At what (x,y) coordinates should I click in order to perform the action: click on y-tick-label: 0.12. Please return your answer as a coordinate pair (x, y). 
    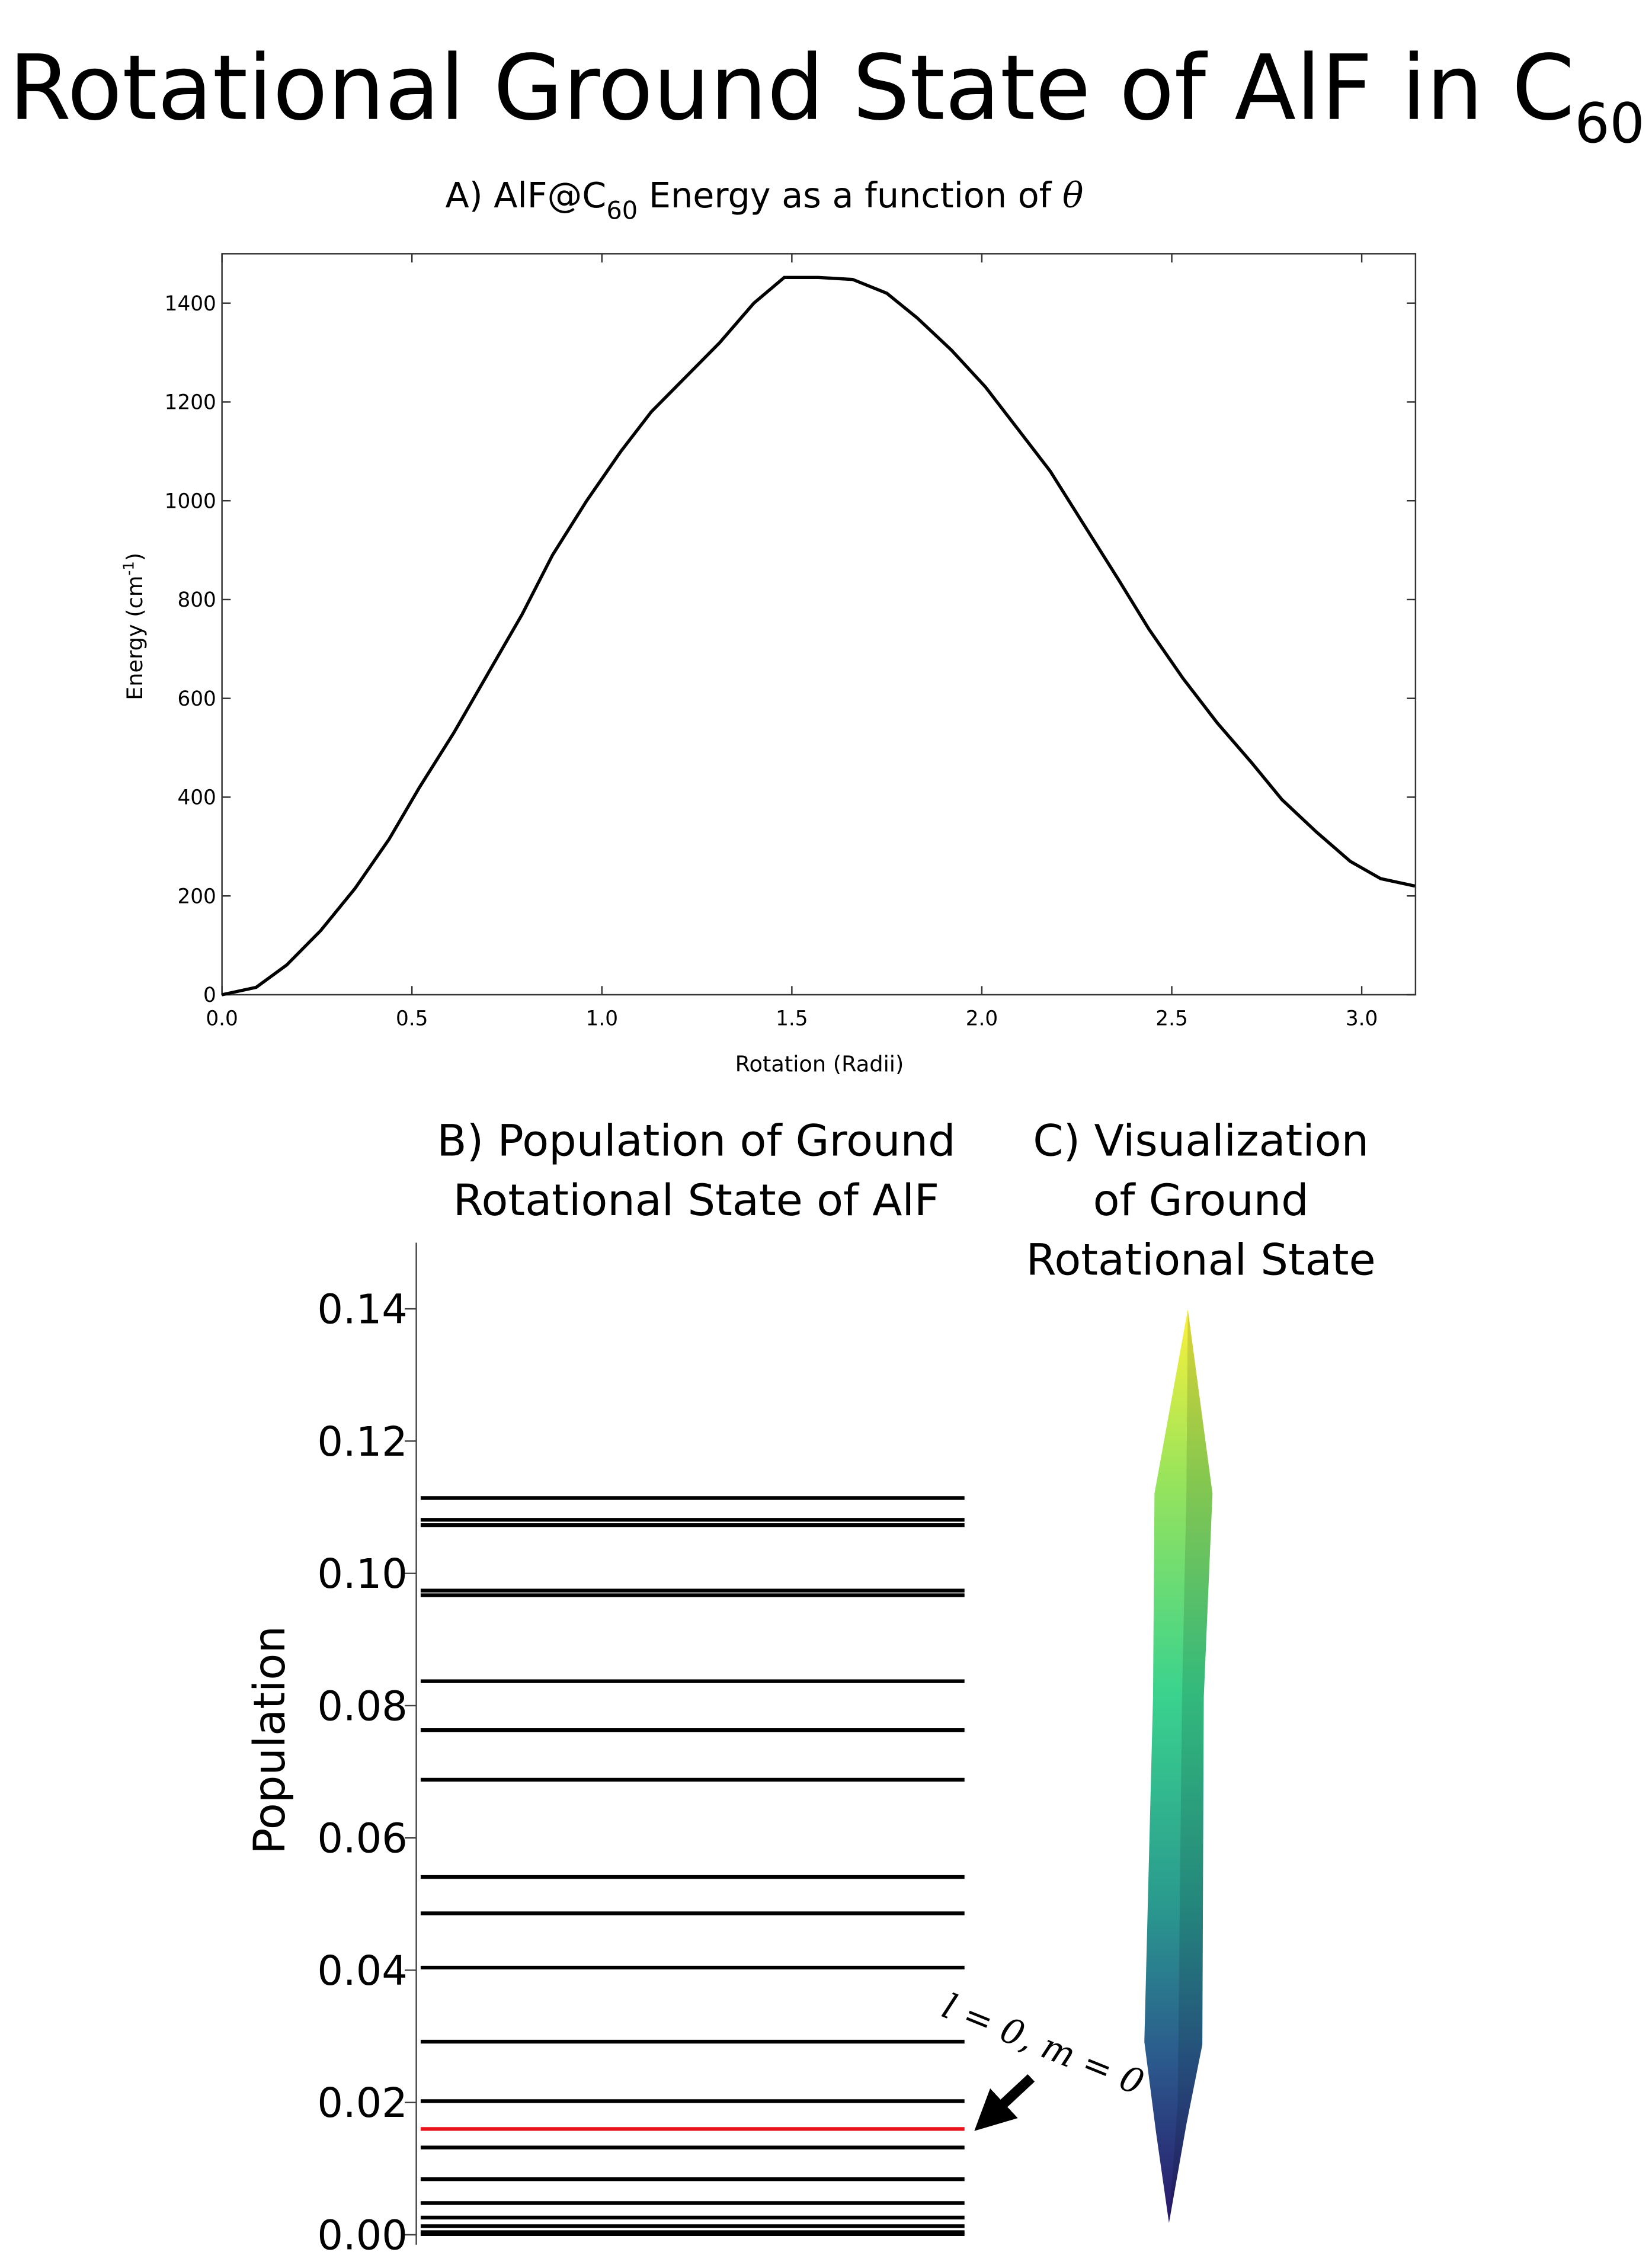
    Looking at the image, I should click on (362, 1442).